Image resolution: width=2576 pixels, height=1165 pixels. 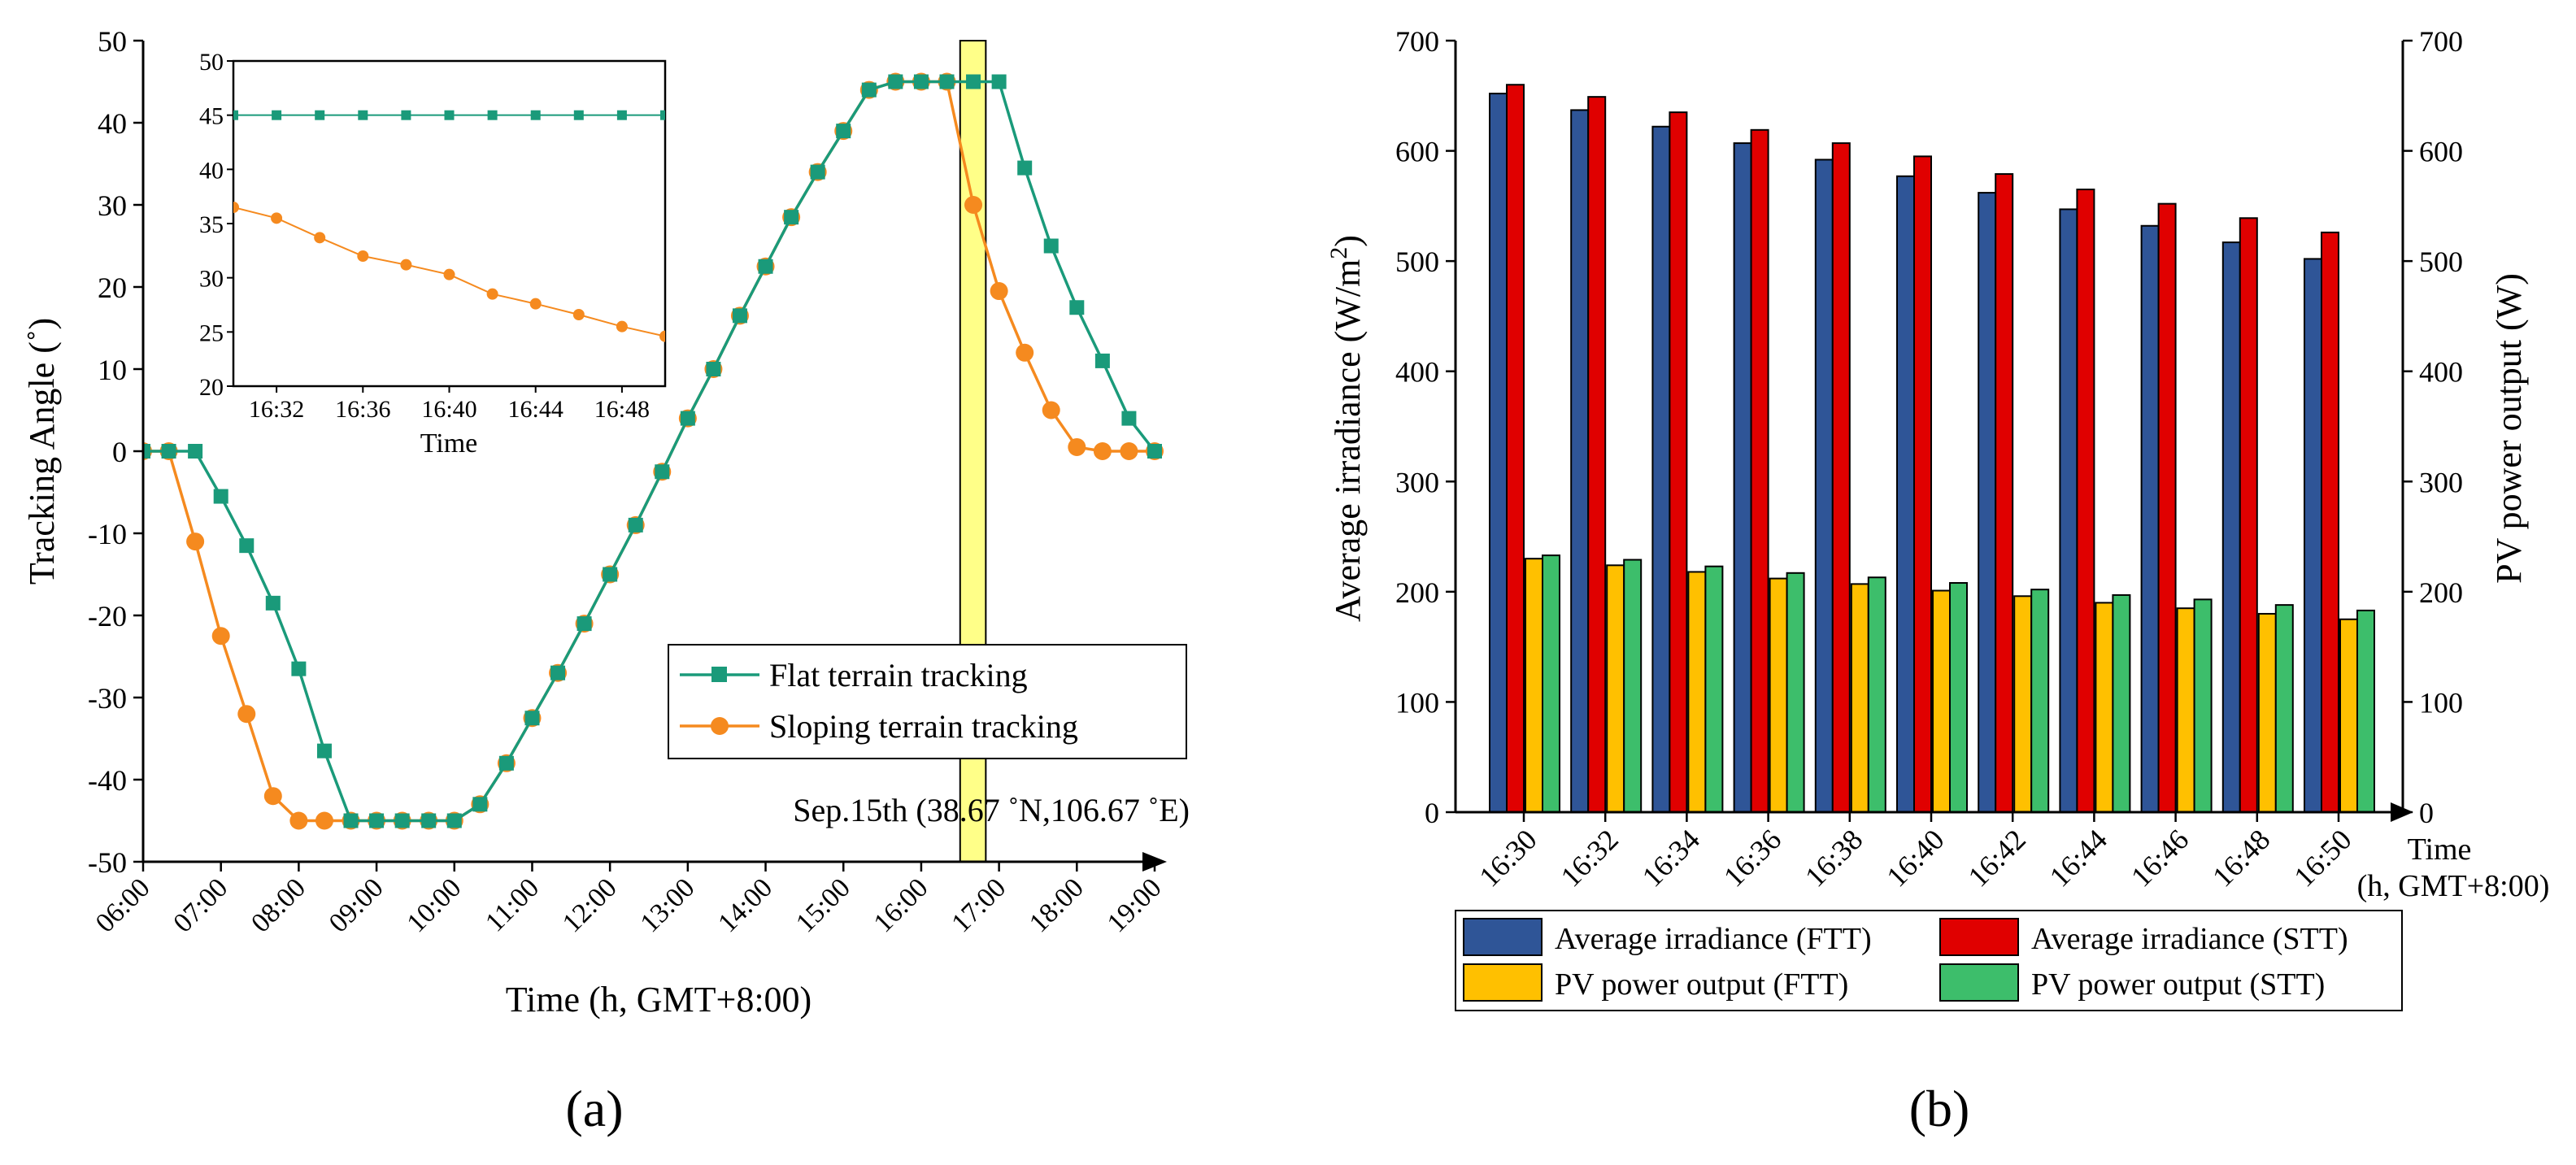 What do you see at coordinates (1347, 428) in the screenshot?
I see `b-y-axis-title: Average irradiance (W/m2)` at bounding box center [1347, 428].